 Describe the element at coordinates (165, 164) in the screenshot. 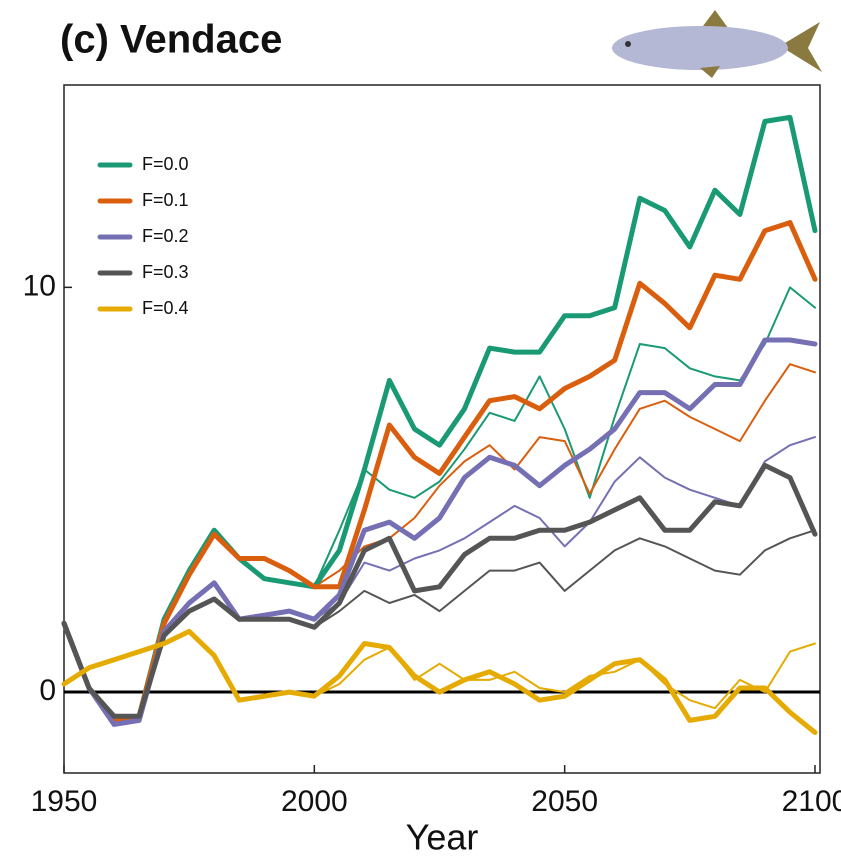

I see `legend-label: F=0.0` at that location.